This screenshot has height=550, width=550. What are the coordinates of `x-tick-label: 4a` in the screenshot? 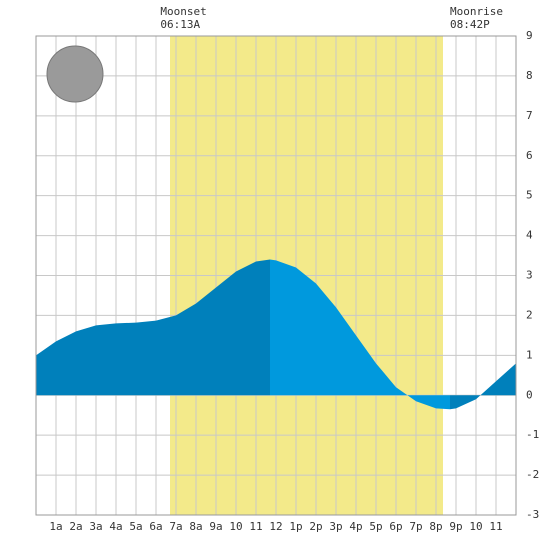 It's located at (115, 526).